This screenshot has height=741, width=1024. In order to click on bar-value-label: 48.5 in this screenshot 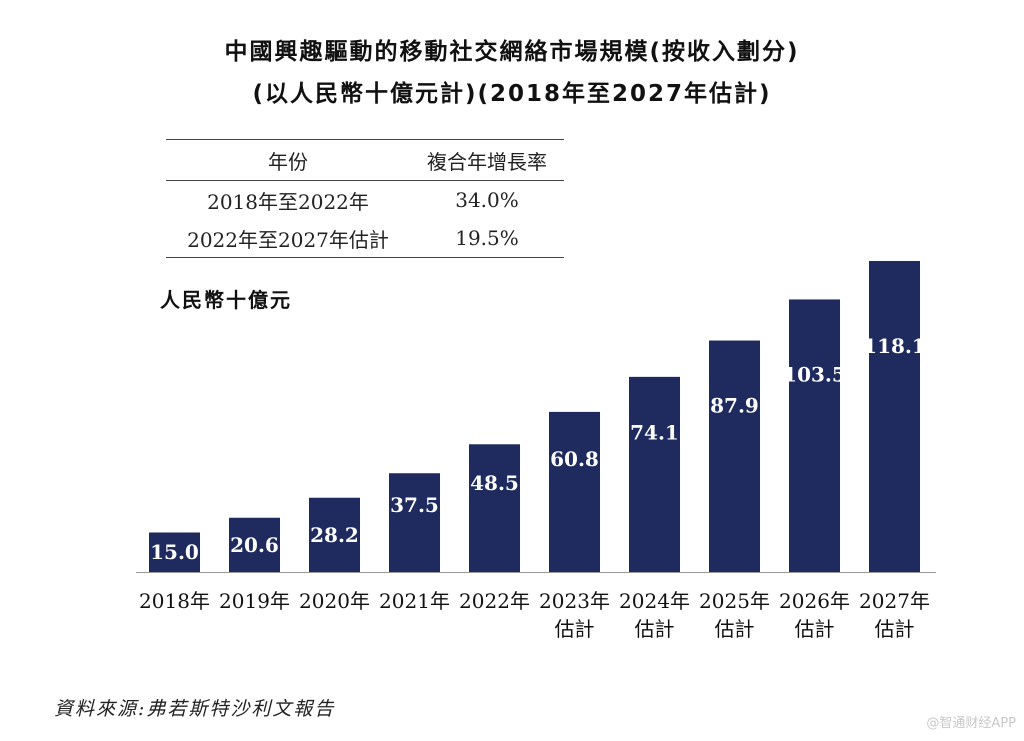, I will do `click(494, 483)`.